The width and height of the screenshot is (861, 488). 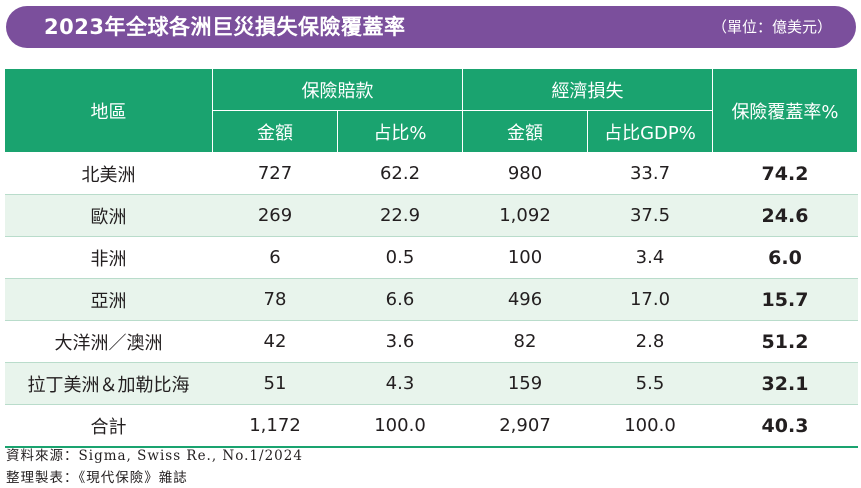 What do you see at coordinates (97, 478) in the screenshot?
I see `compiler-note: 整理製表：《現代保險》雜誌` at bounding box center [97, 478].